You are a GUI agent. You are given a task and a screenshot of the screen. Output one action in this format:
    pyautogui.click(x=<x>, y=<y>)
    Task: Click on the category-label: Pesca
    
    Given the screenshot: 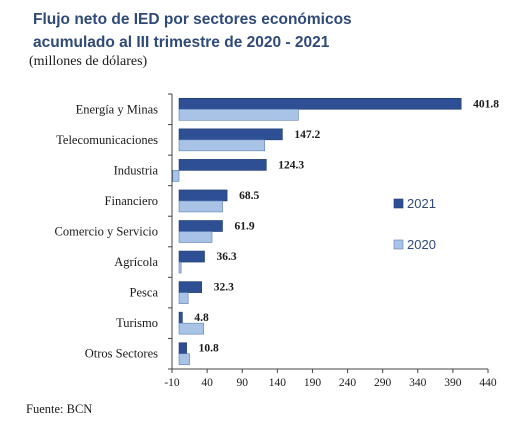 What is the action you would take?
    pyautogui.click(x=144, y=293)
    